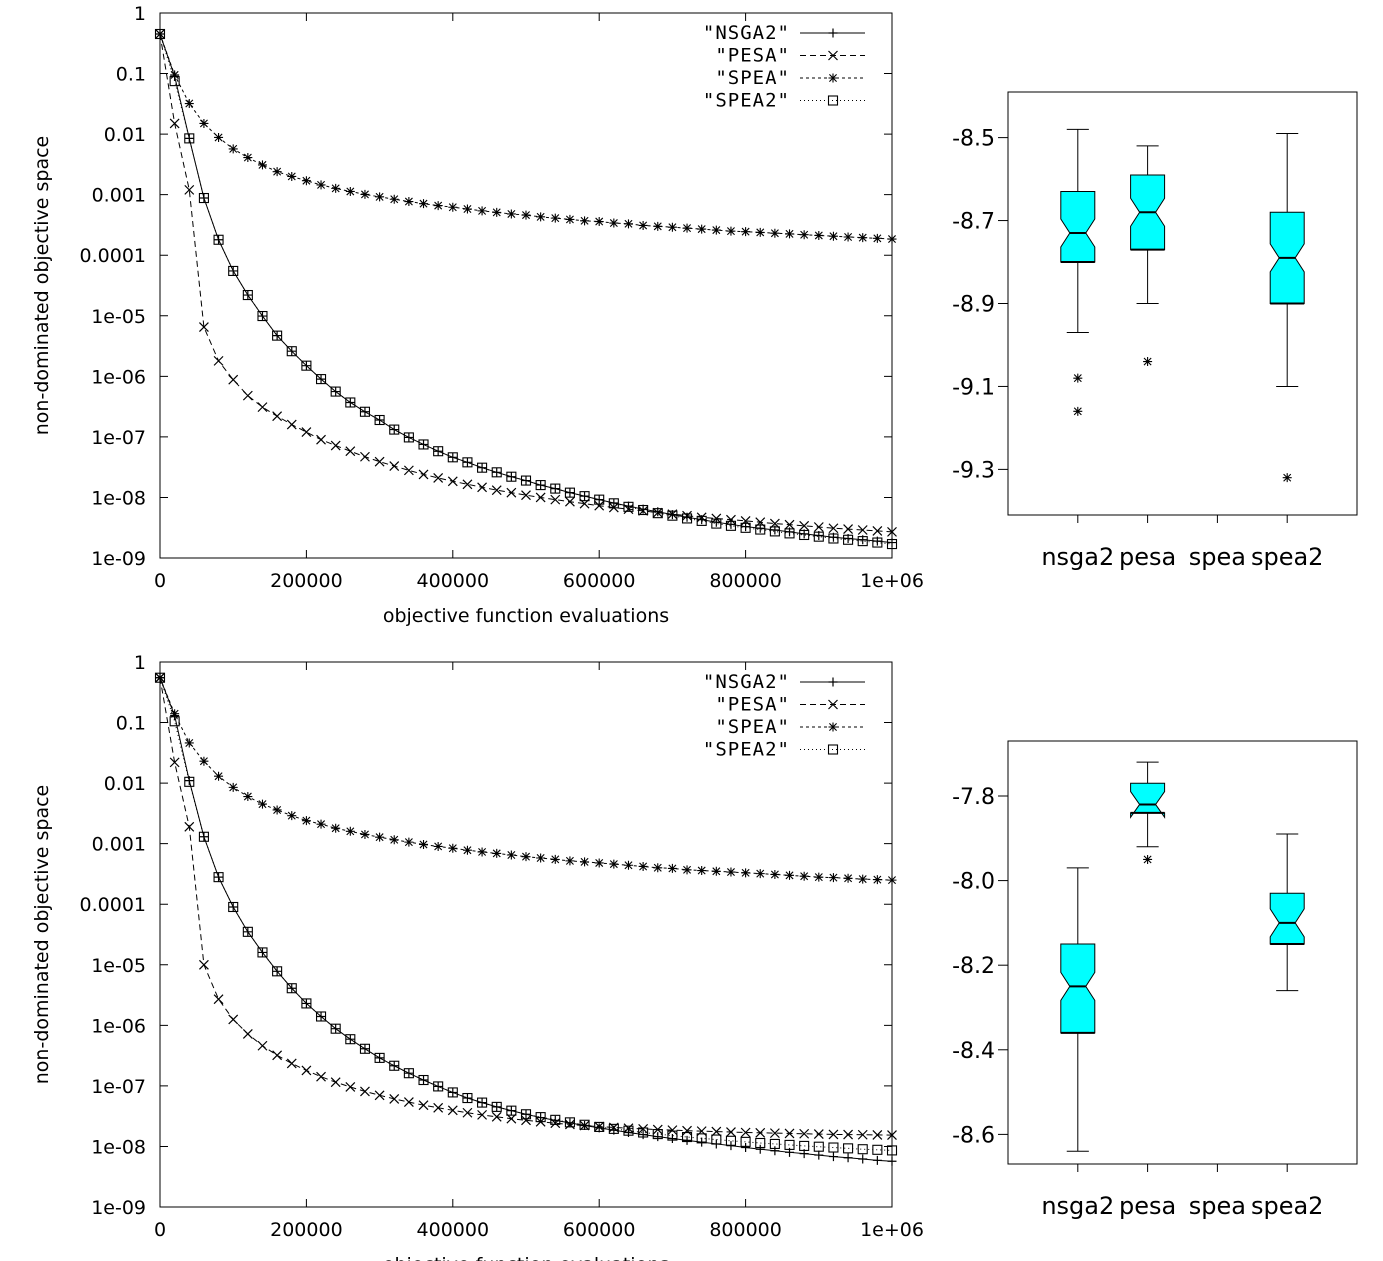 The width and height of the screenshot is (1383, 1261). What do you see at coordinates (973, 387) in the screenshot?
I see `y-tick-label: -9.1` at bounding box center [973, 387].